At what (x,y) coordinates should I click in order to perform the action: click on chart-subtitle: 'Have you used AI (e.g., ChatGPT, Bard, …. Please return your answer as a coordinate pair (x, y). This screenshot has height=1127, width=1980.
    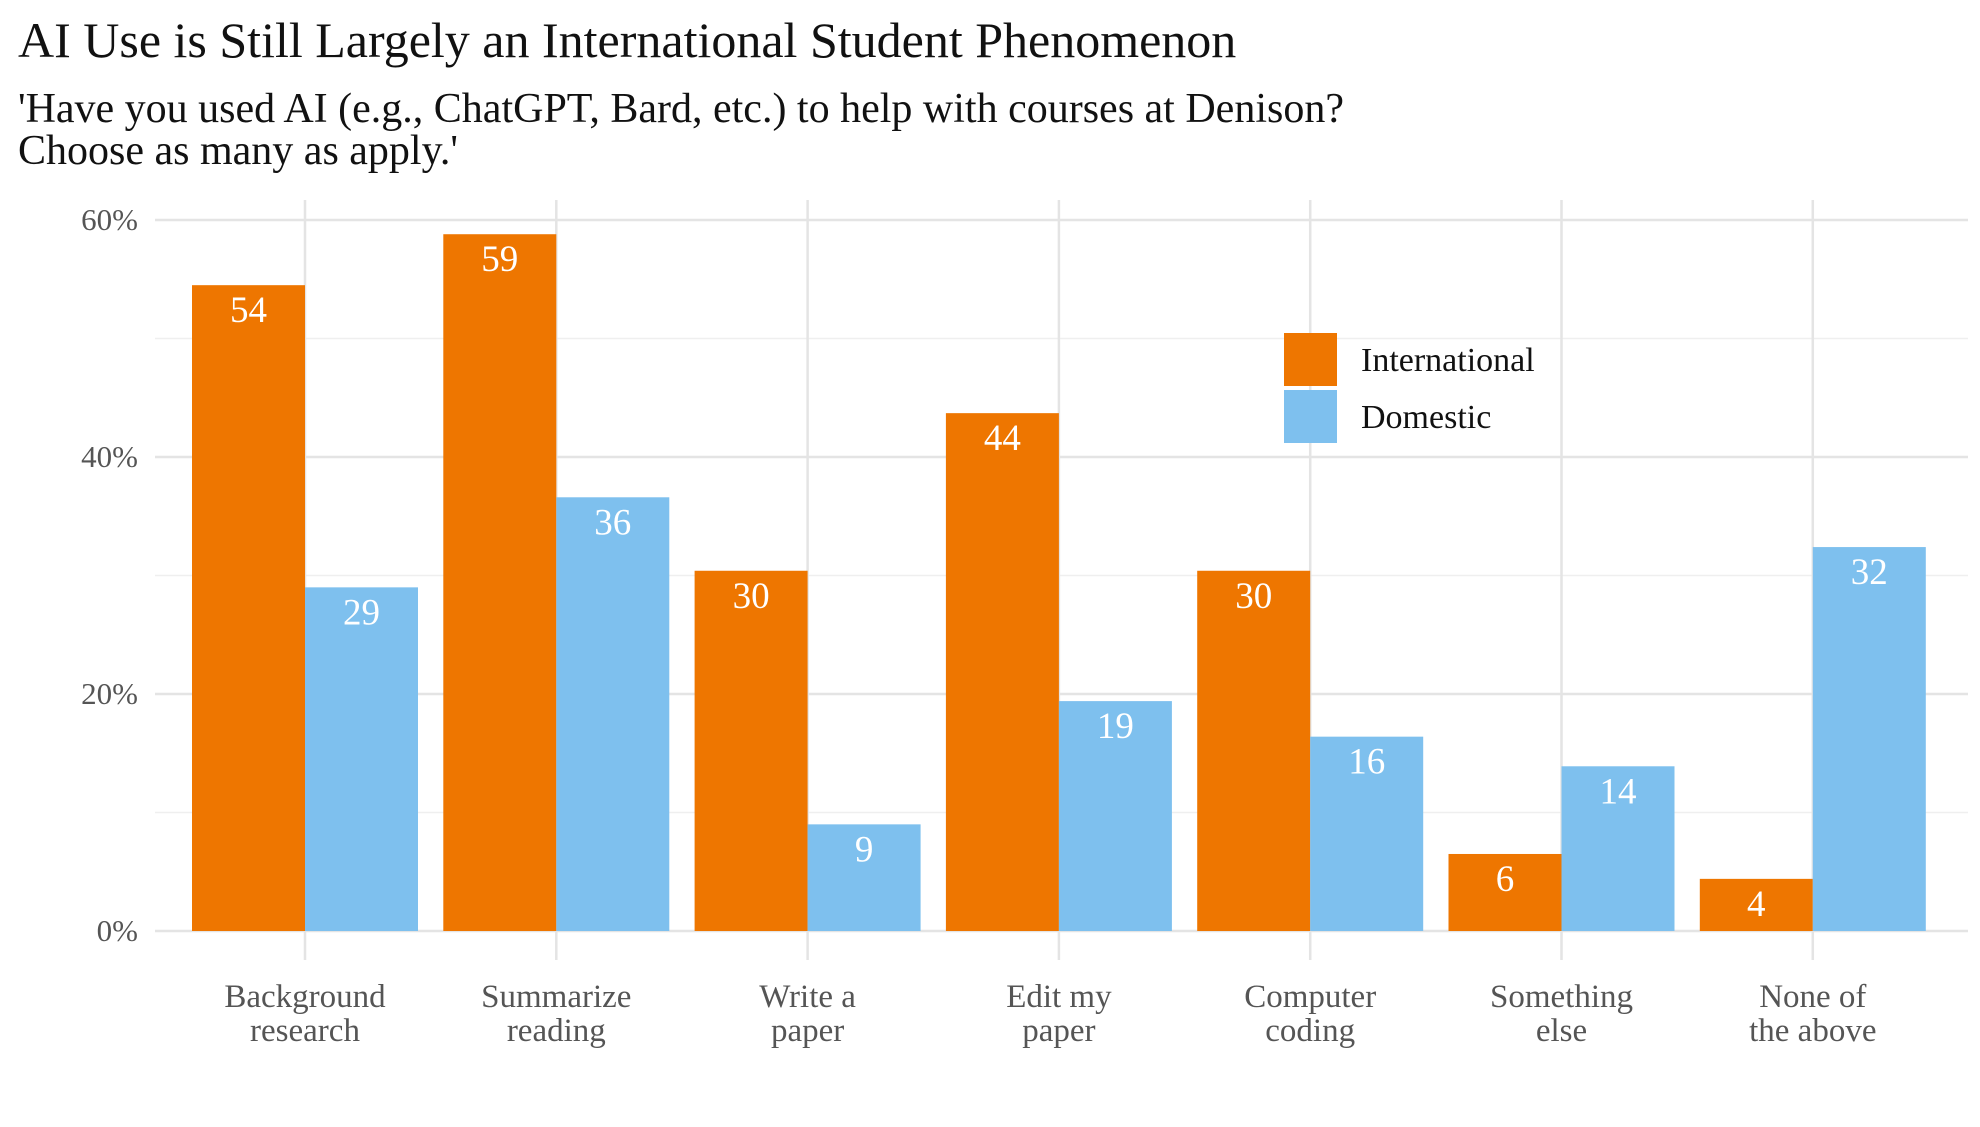
    Looking at the image, I should click on (681, 130).